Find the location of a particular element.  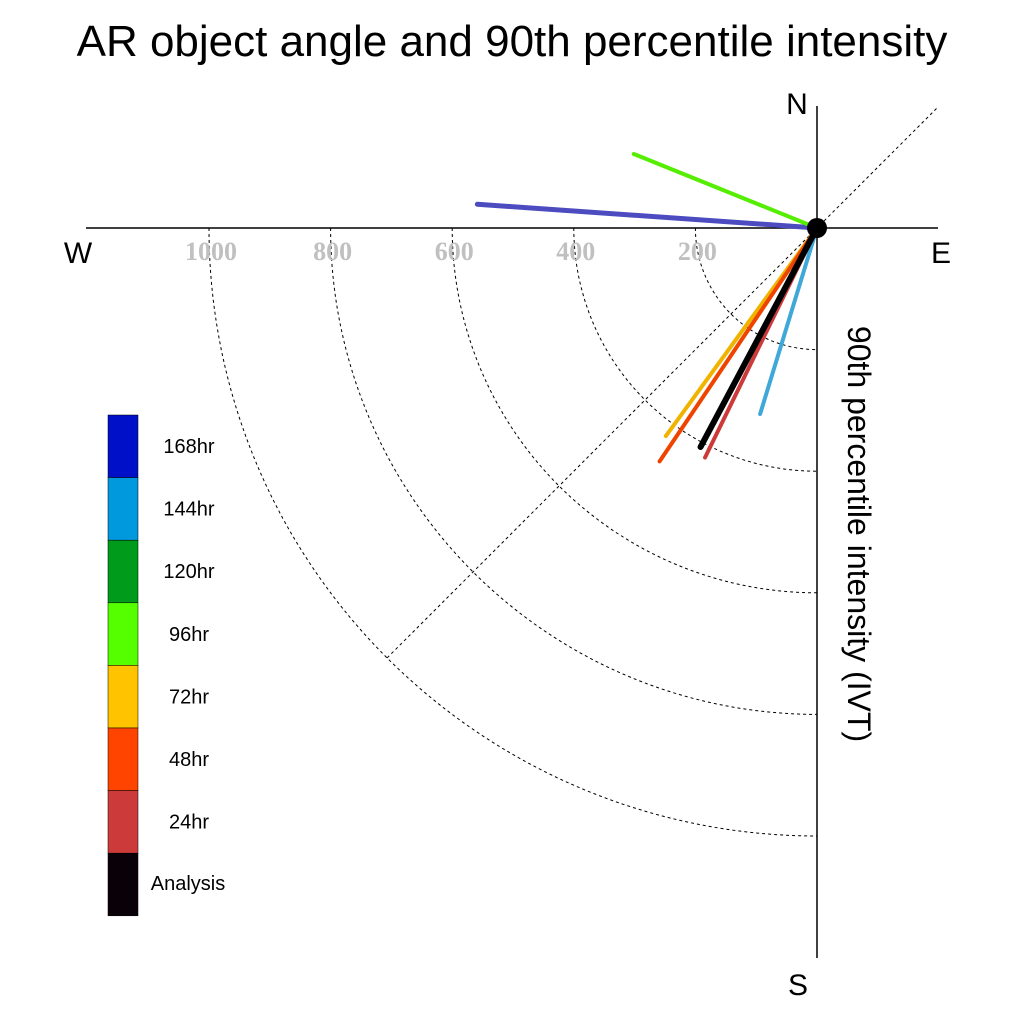

vector-144hr is located at coordinates (788, 321).